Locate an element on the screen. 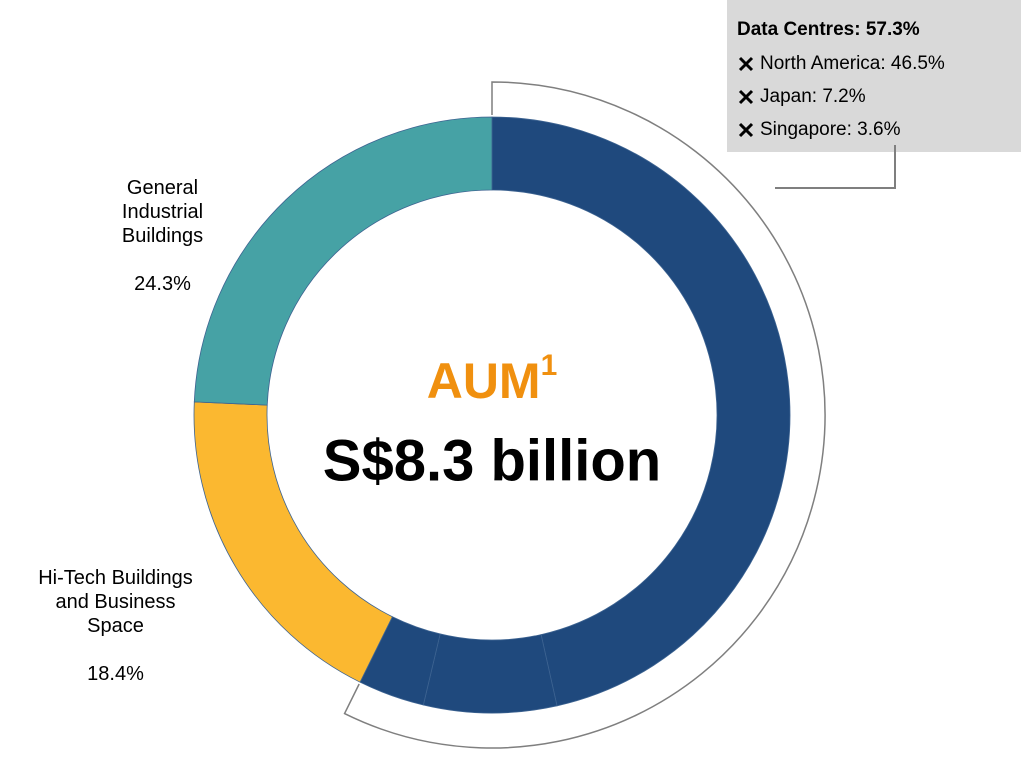 This screenshot has height=766, width=1021. callout-box is located at coordinates (874, 76).